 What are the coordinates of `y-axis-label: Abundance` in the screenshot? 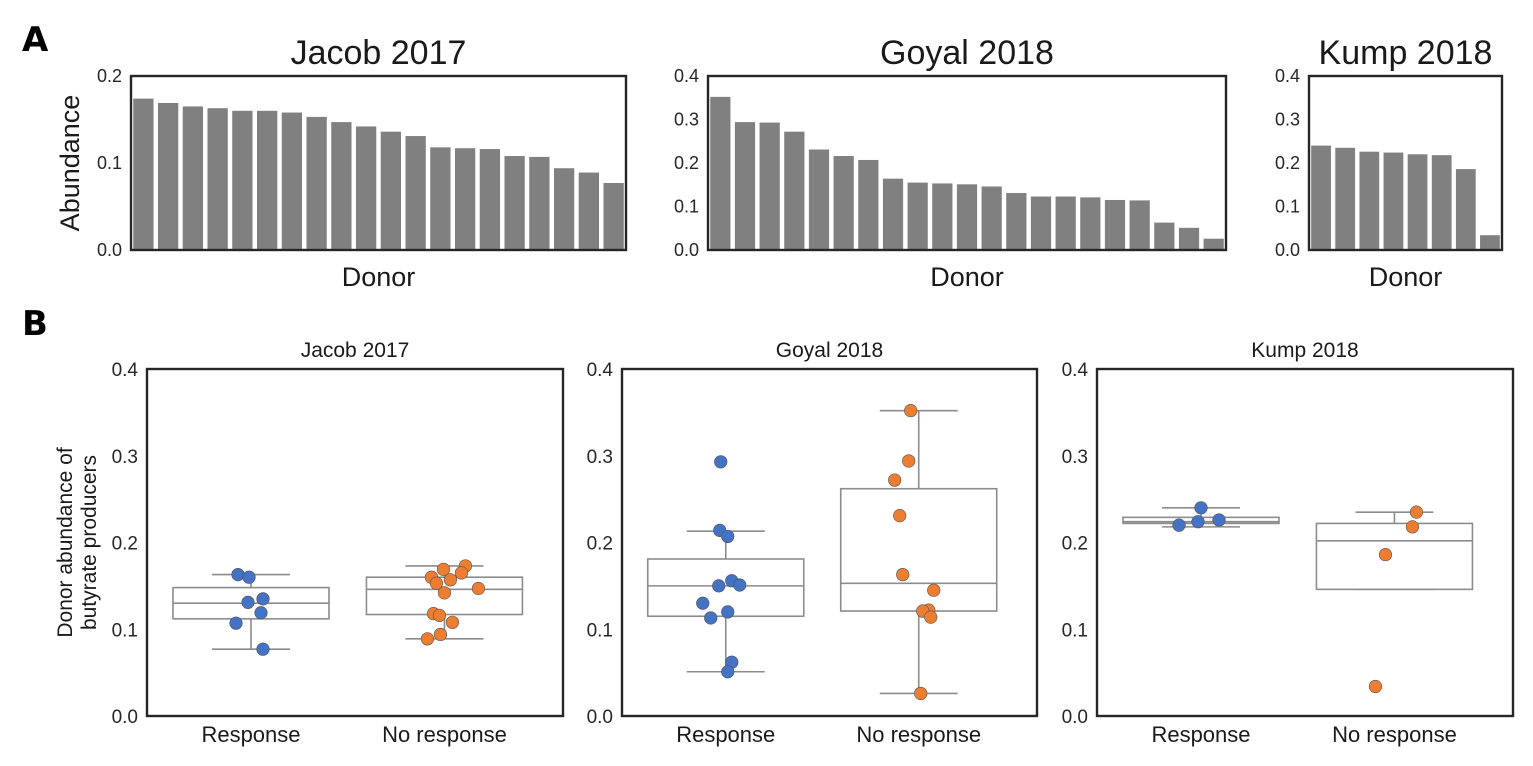 It's located at (70, 163).